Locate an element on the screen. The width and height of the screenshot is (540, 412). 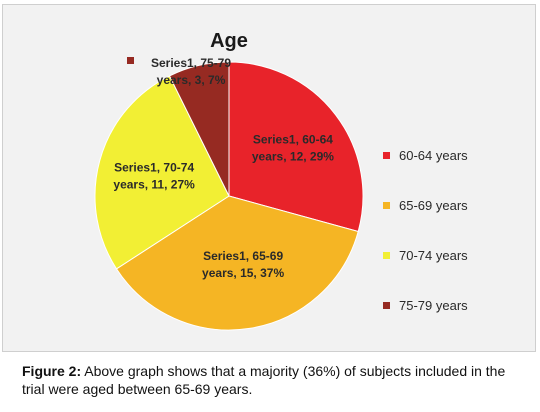
legend-label-65-69-years: 65-69 years is located at coordinates (433, 205).